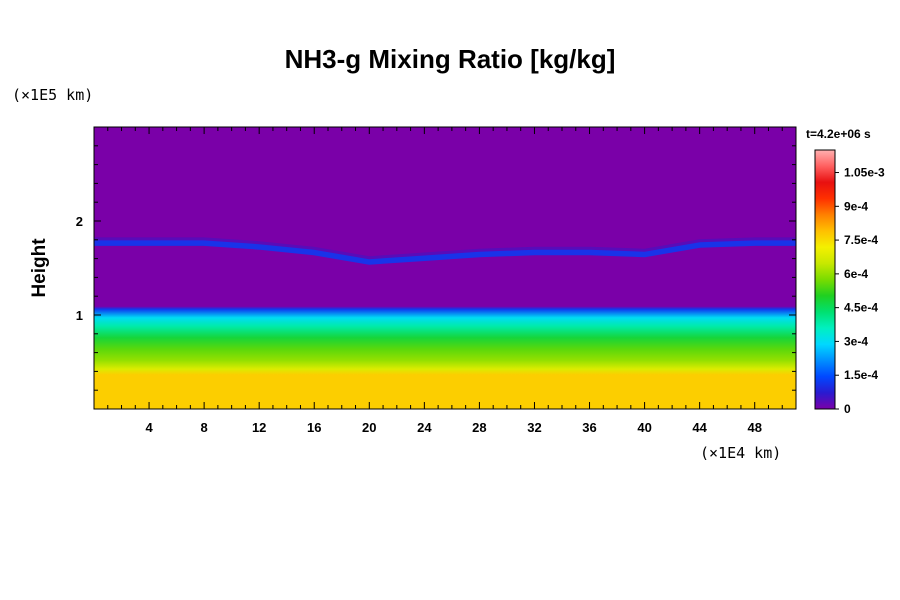 Image resolution: width=900 pixels, height=600 pixels. What do you see at coordinates (644, 427) in the screenshot?
I see `x-tick-label: 40` at bounding box center [644, 427].